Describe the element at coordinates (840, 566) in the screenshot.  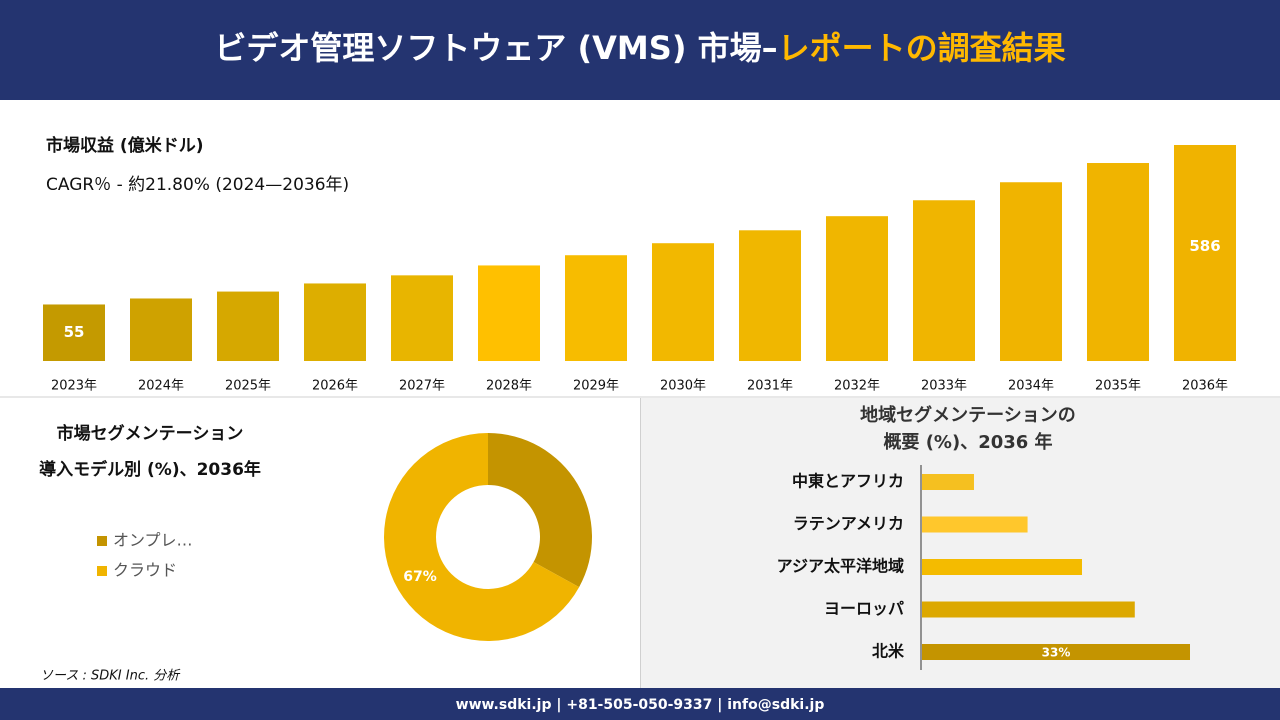
I see `y-tick-label: アジア太平洋地域` at that location.